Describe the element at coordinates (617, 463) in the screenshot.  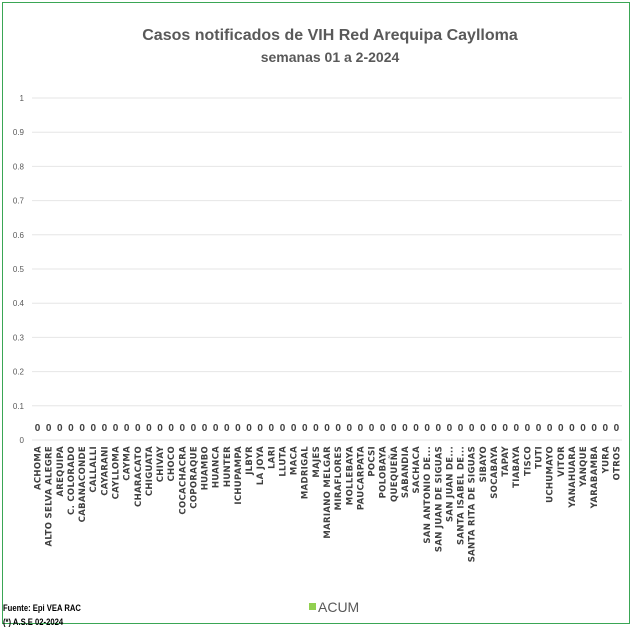
I see `x-tick-label: OTROS` at that location.